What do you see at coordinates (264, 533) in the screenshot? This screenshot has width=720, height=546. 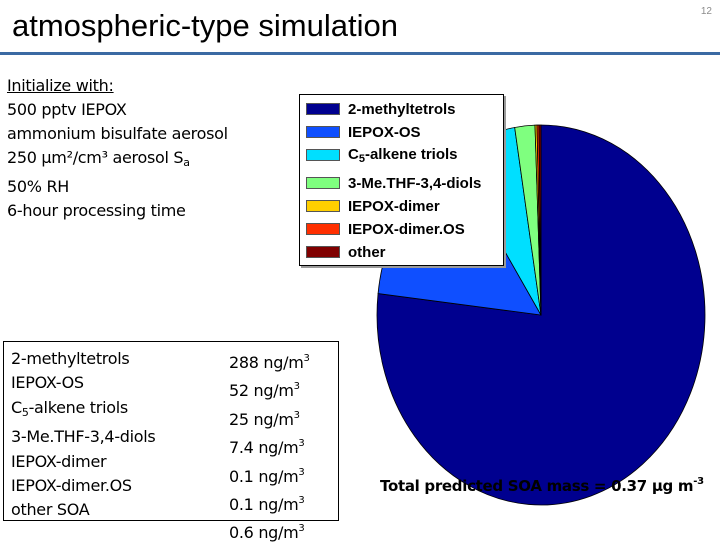 I see `mass-value-text: 0.6 ng/m` at bounding box center [264, 533].